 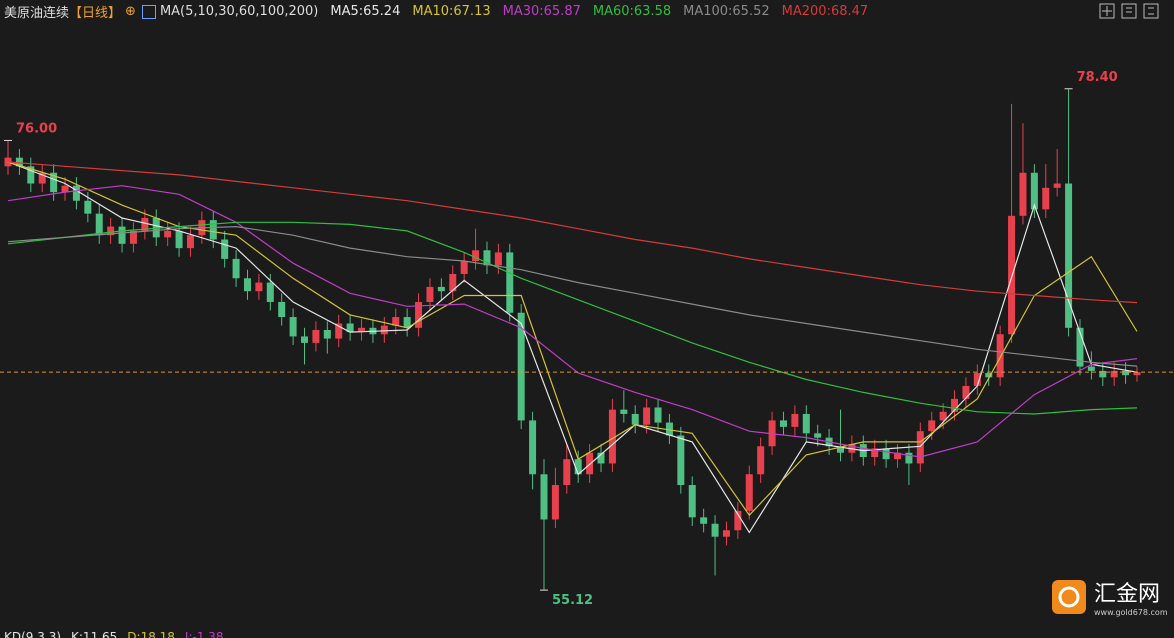 What do you see at coordinates (130, 11) in the screenshot?
I see `add-icon: ⊕` at bounding box center [130, 11].